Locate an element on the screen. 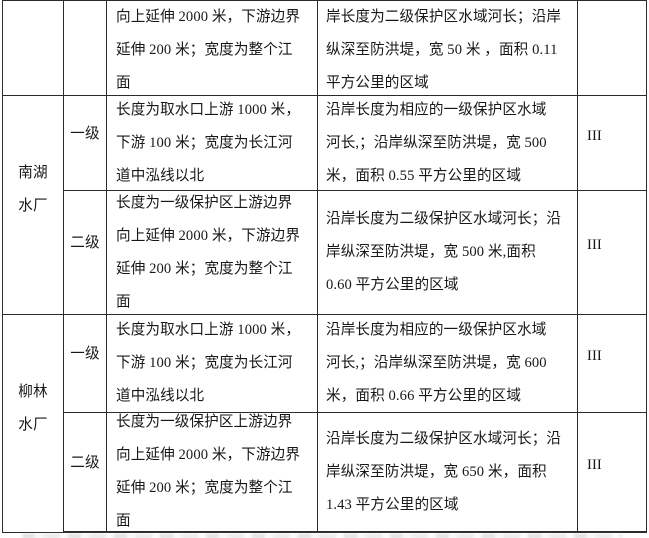 The width and height of the screenshot is (649, 538). scope-cell: 向上延伸 2000 米，下游边界 延伸 200 米；宽度为整个江 面 is located at coordinates (212, 48).